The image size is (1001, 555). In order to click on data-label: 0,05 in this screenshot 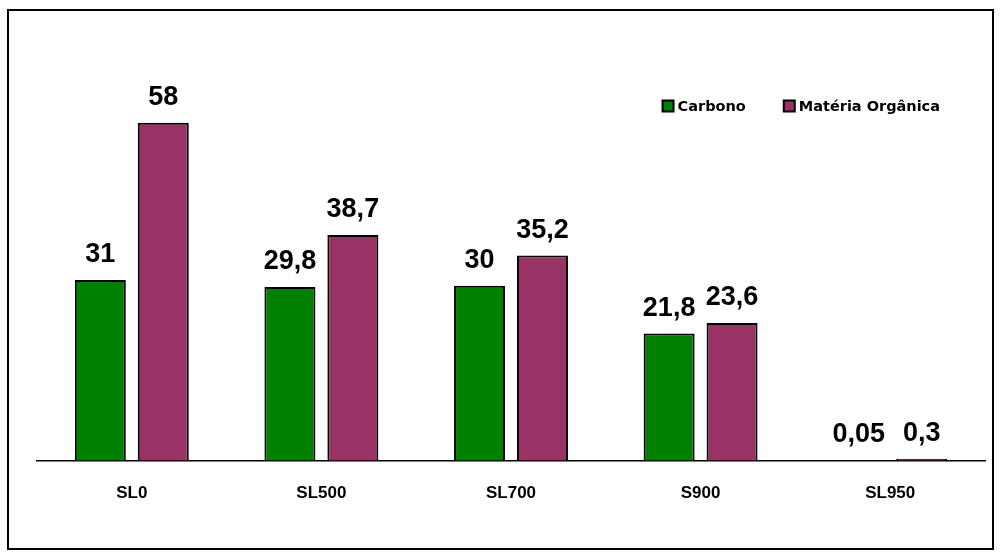, I will do `click(859, 433)`.